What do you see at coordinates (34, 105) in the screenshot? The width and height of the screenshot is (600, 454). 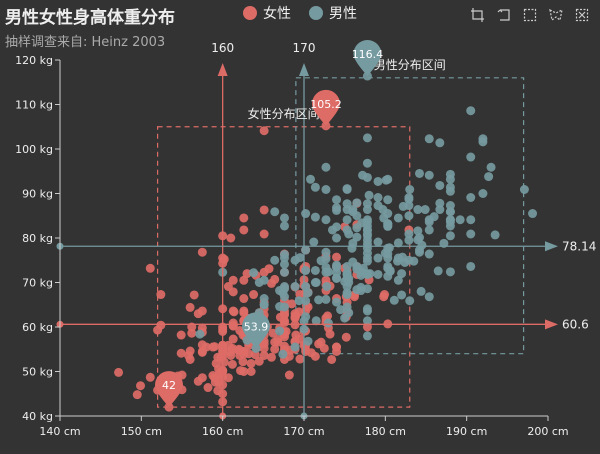 I see `y-tick-label: 110 kg` at bounding box center [34, 105].